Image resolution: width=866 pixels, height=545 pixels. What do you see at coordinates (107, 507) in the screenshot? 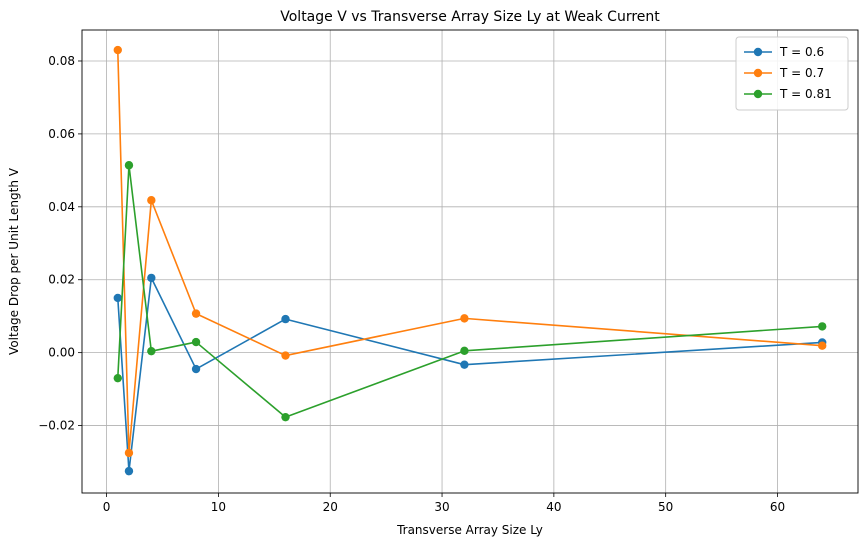
I see `x-tick-label: 0` at bounding box center [107, 507].